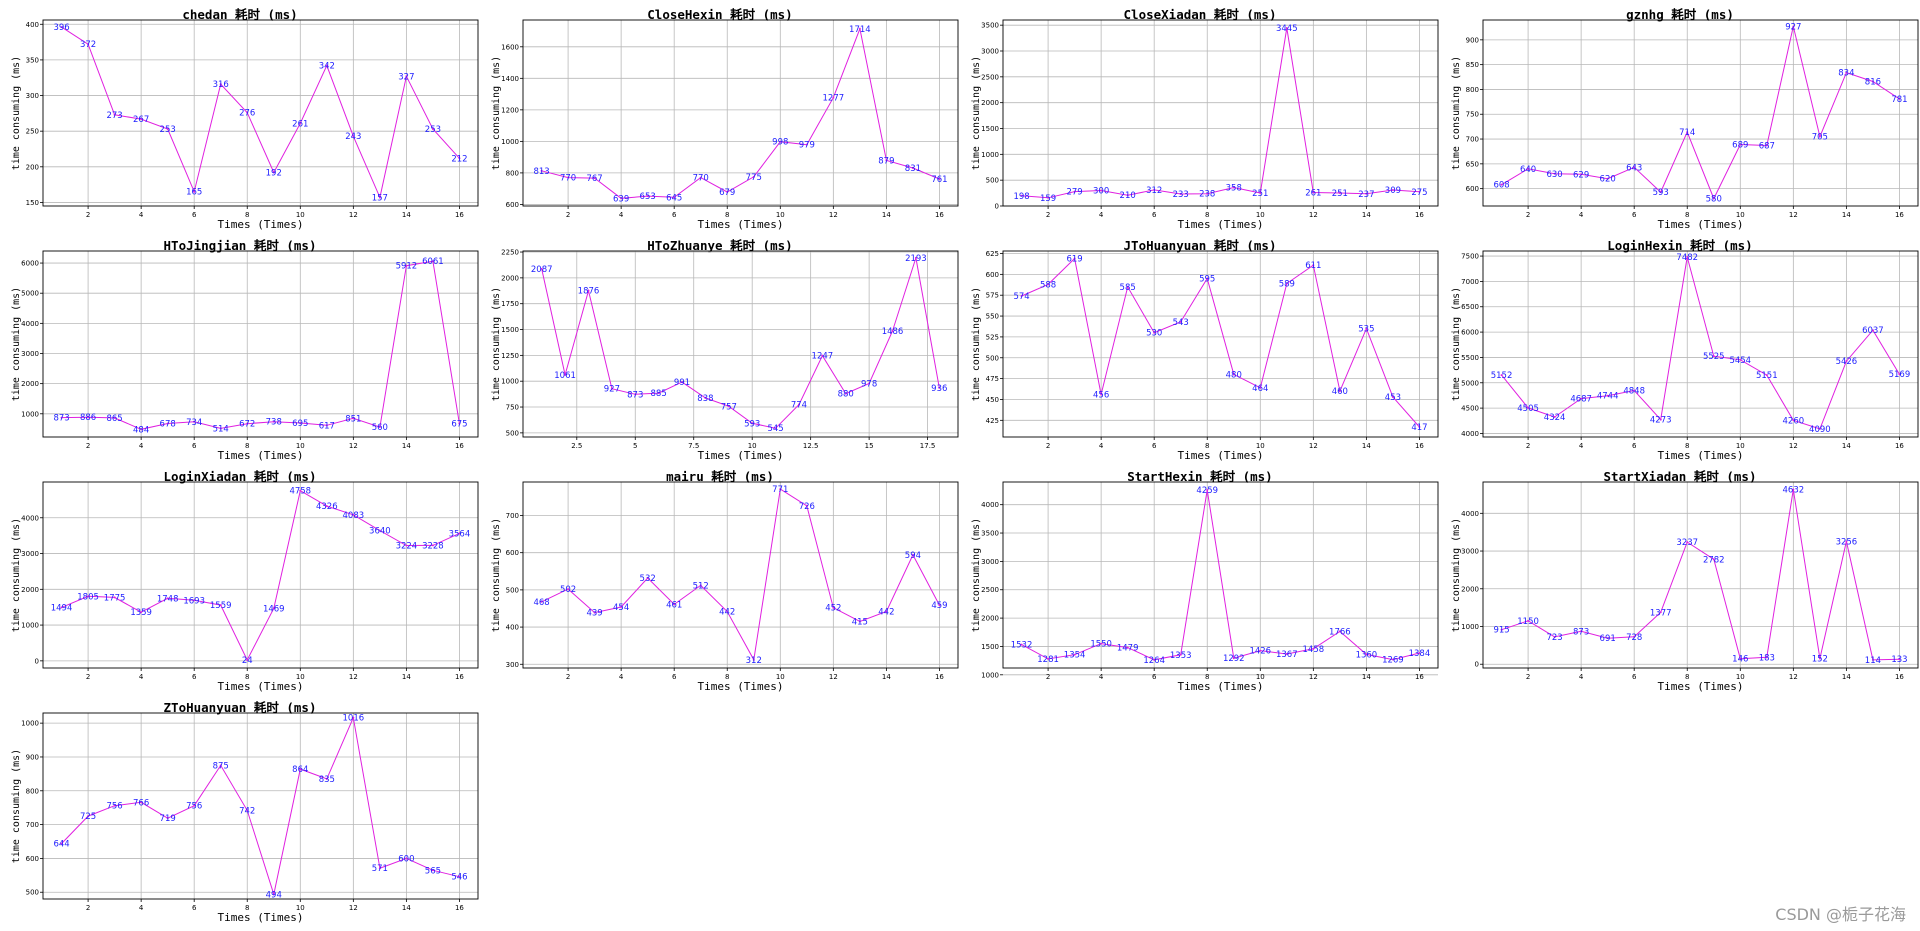  What do you see at coordinates (1128, 649) in the screenshot?
I see `data-label: 1479` at bounding box center [1128, 649].